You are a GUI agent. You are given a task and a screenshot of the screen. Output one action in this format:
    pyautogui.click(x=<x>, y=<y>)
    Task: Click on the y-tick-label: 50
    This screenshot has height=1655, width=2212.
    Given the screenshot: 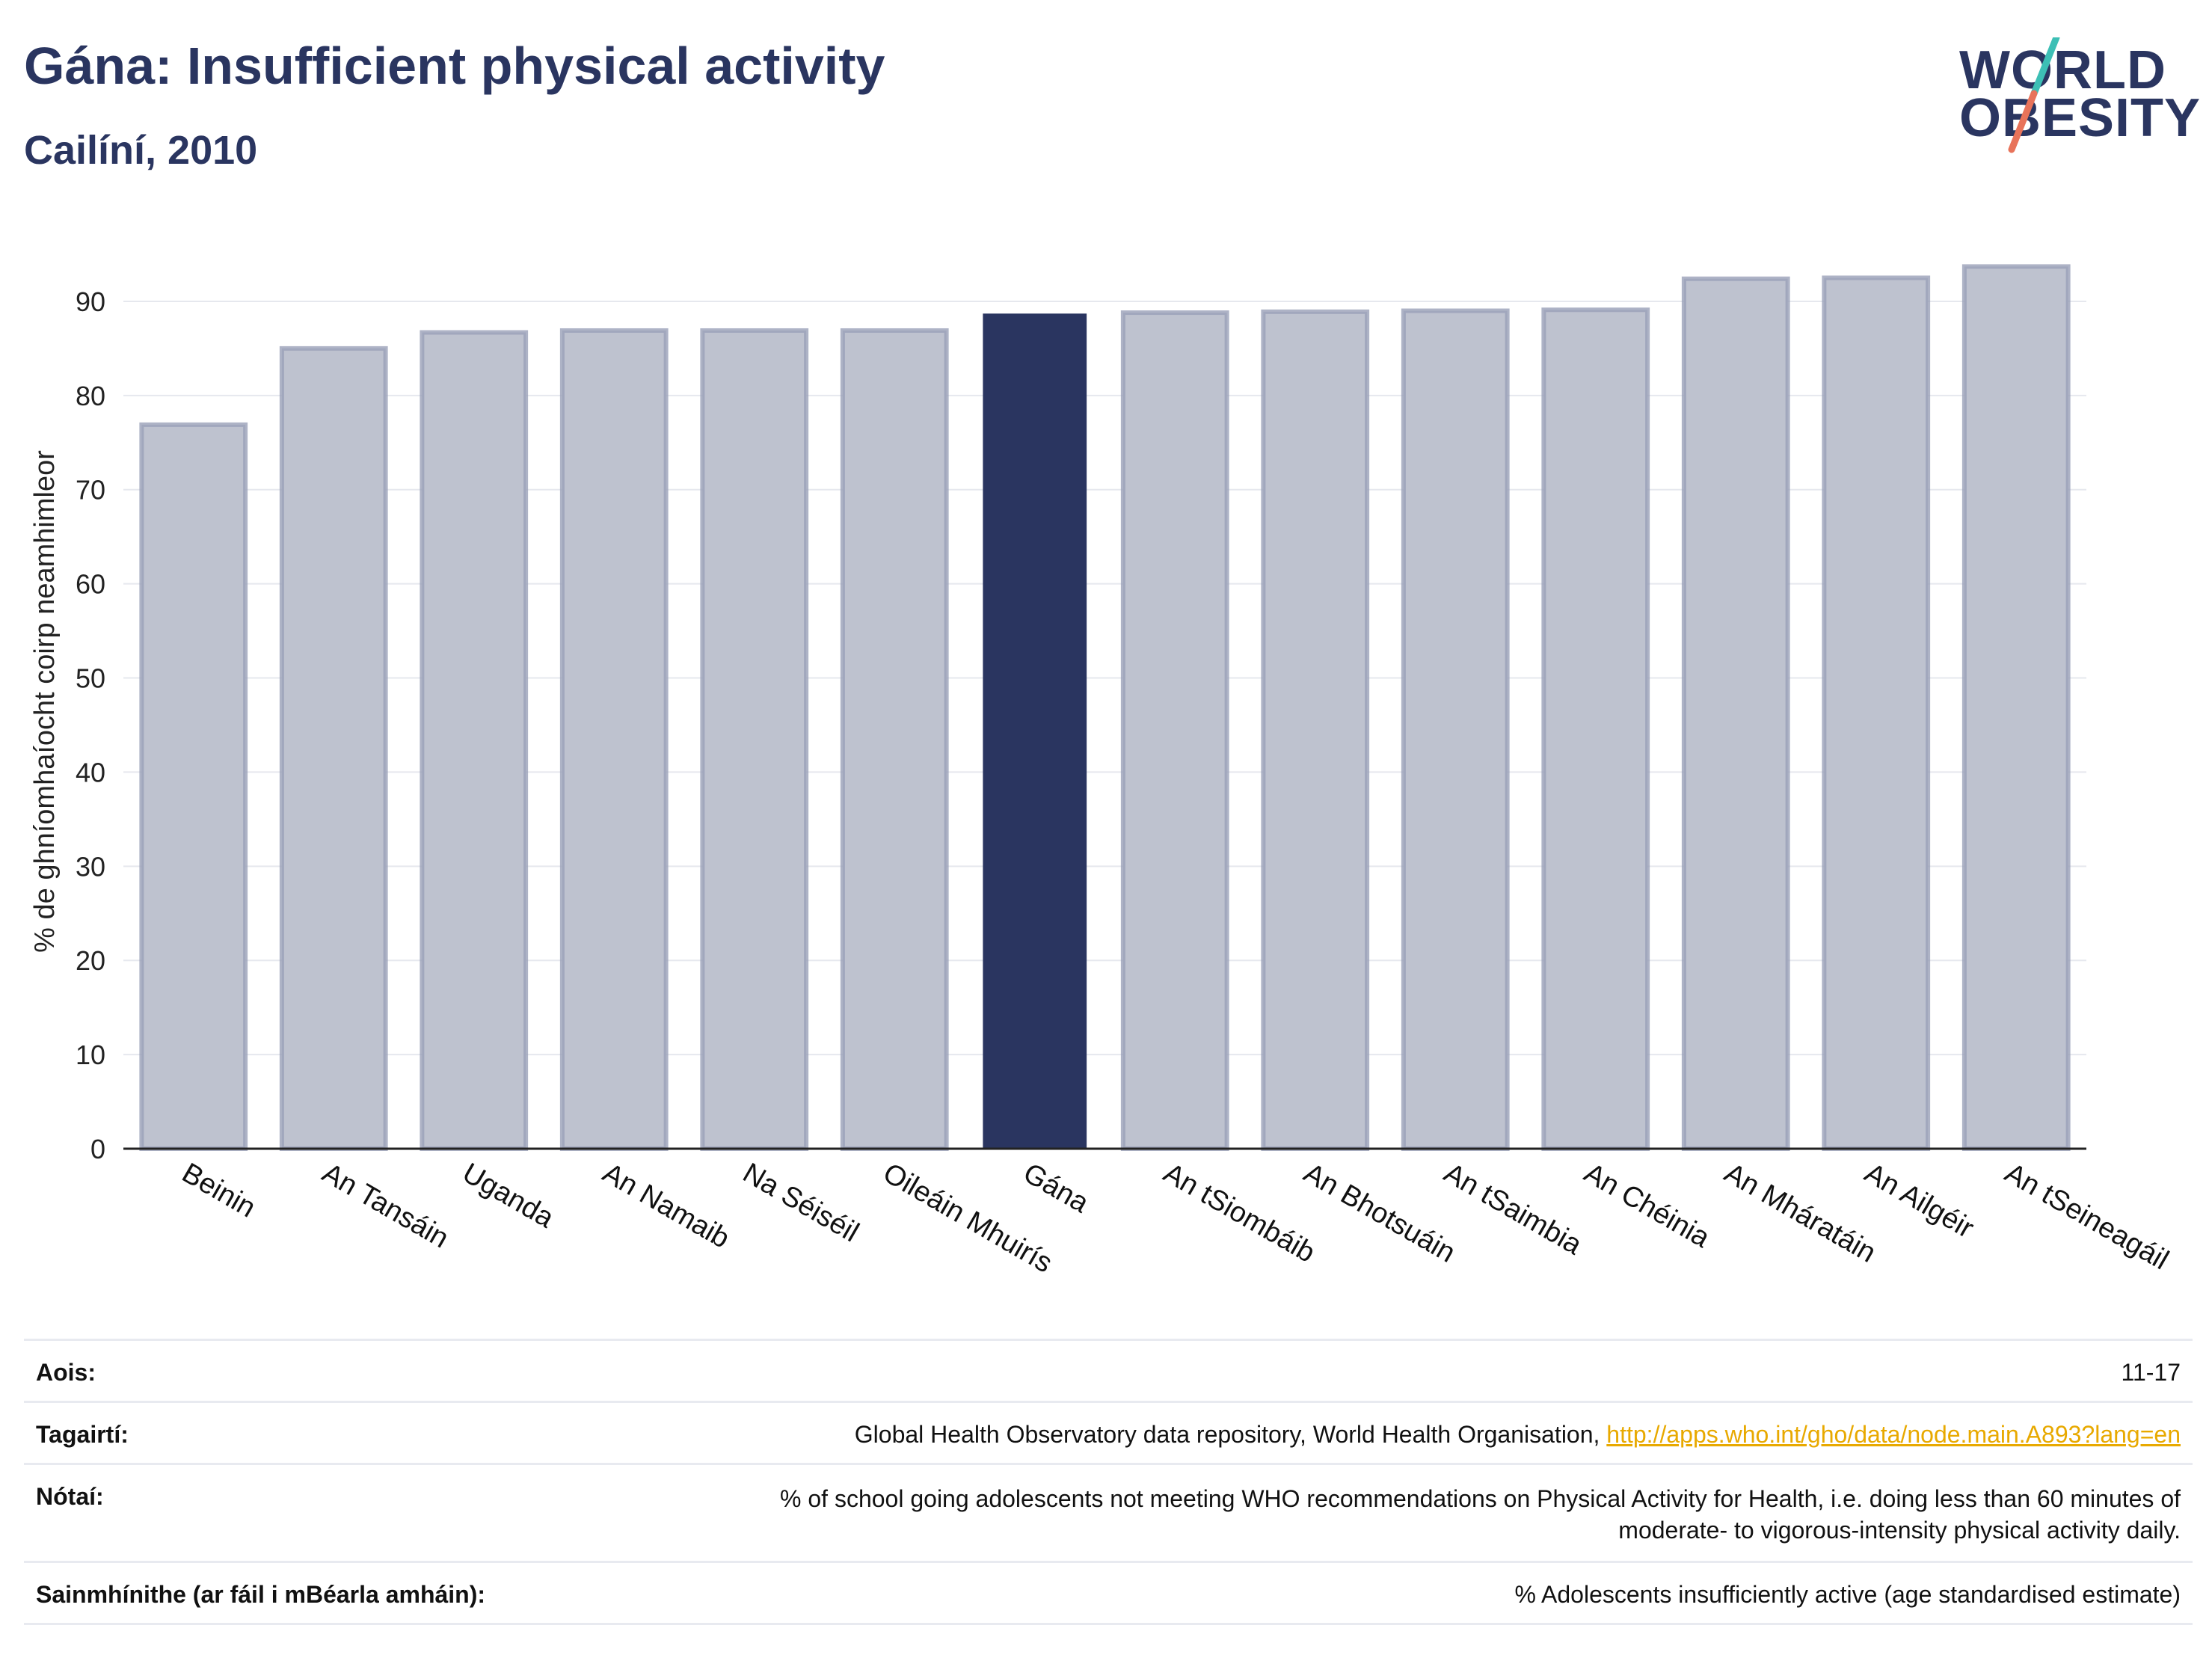 What is the action you would take?
    pyautogui.click(x=90, y=678)
    